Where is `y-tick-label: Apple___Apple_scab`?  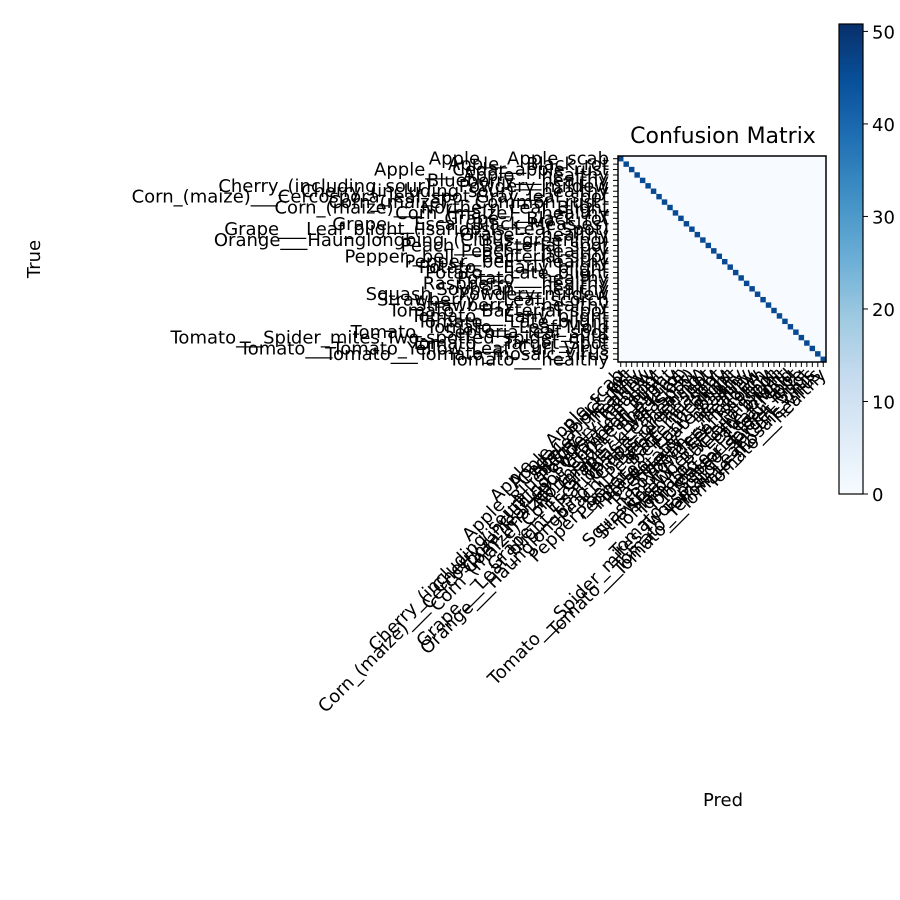 y-tick-label: Apple___Apple_scab is located at coordinates (519, 159).